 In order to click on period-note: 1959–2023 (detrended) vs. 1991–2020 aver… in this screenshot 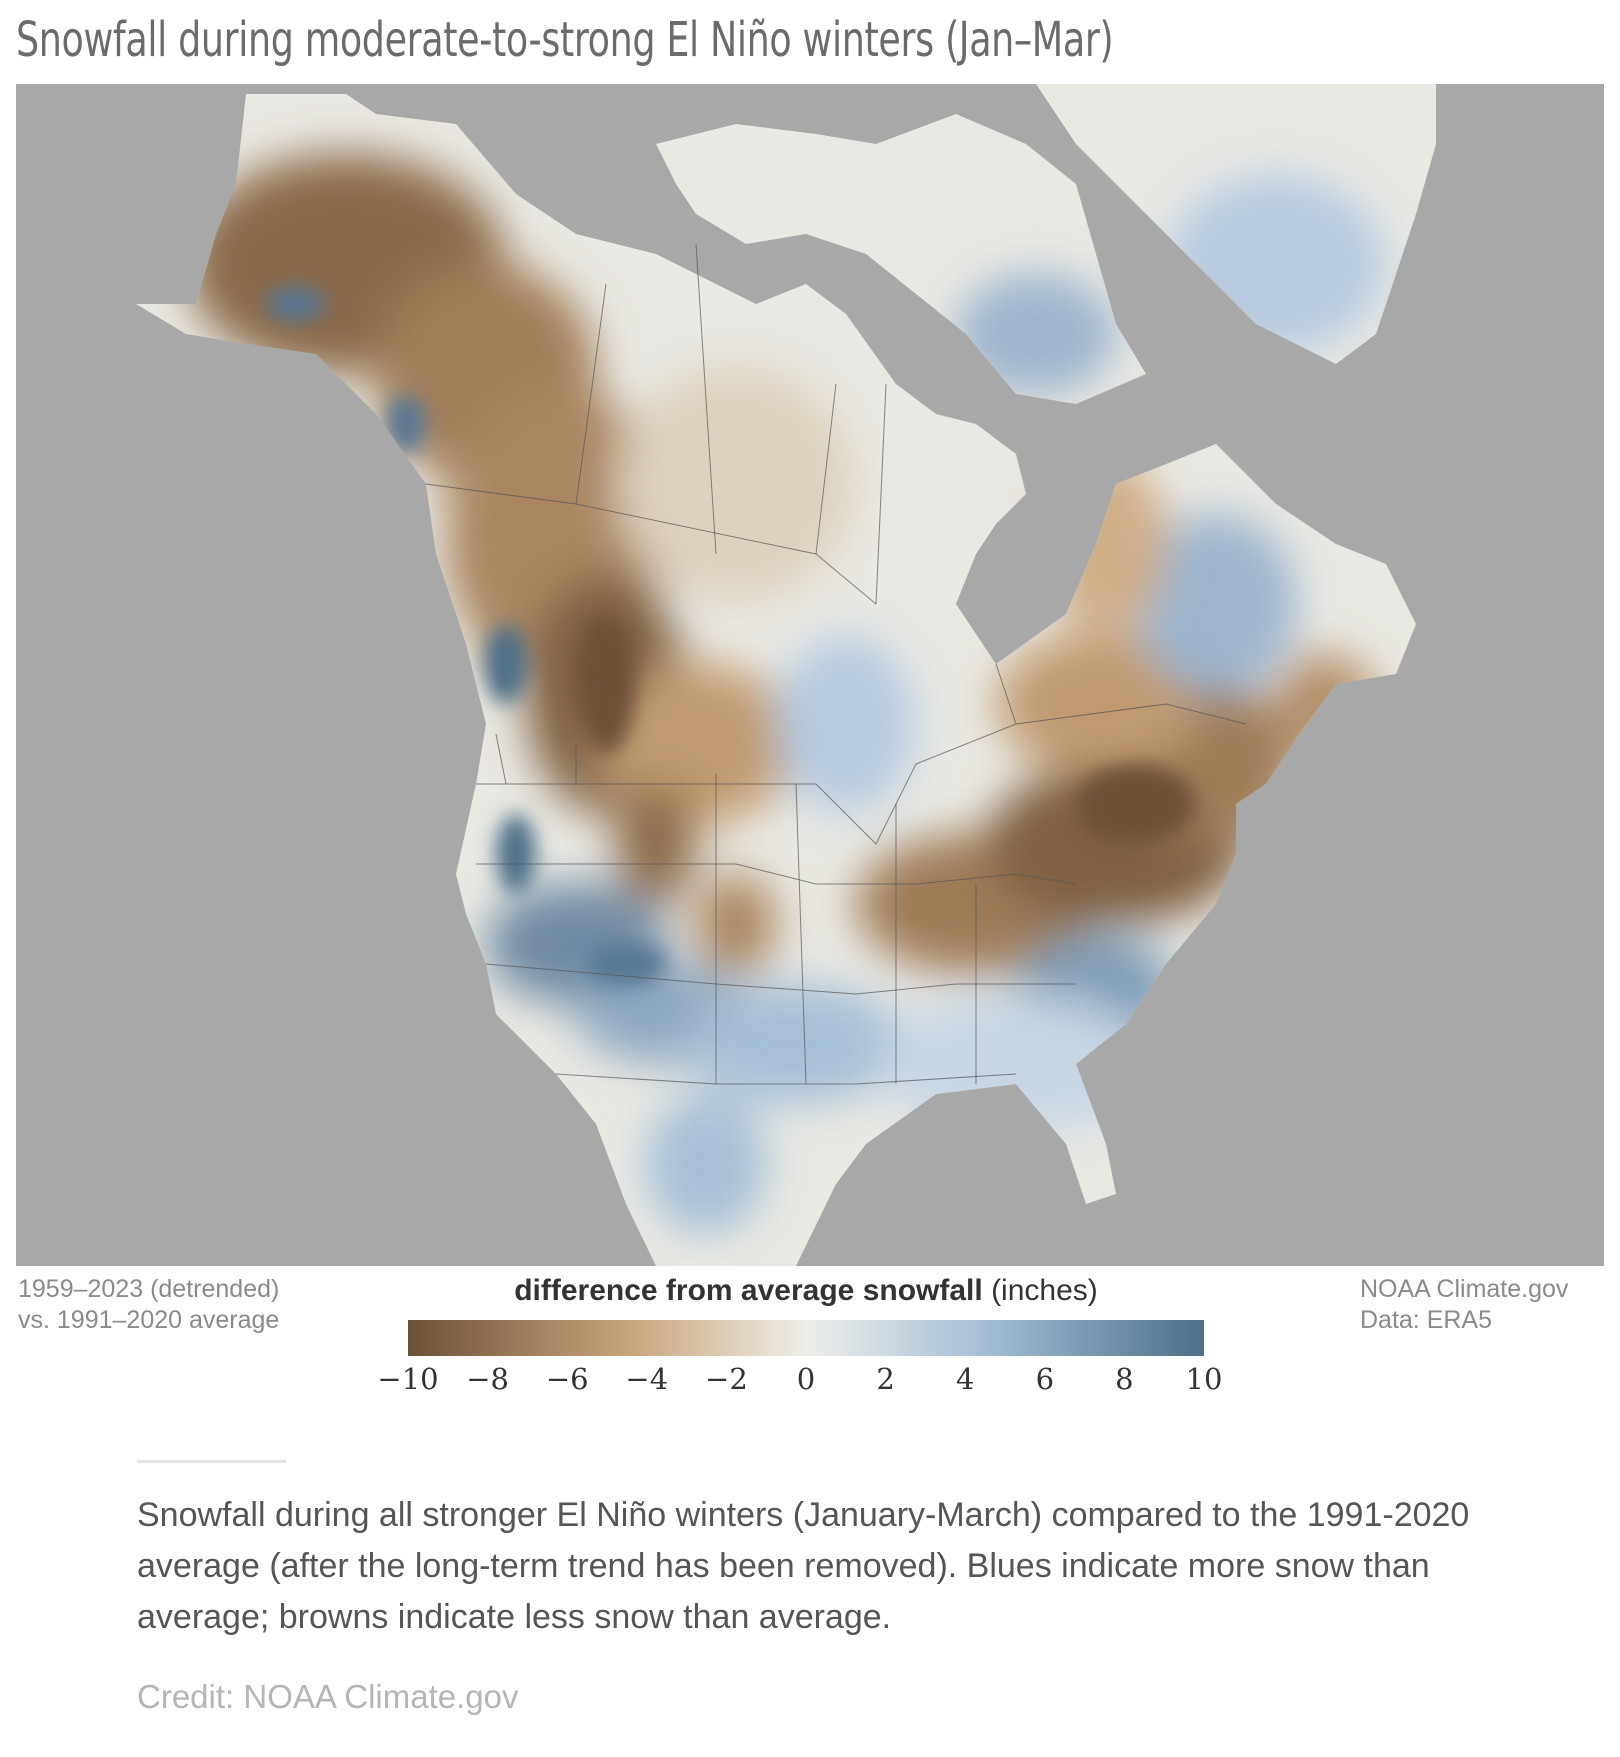, I will do `click(148, 1305)`.